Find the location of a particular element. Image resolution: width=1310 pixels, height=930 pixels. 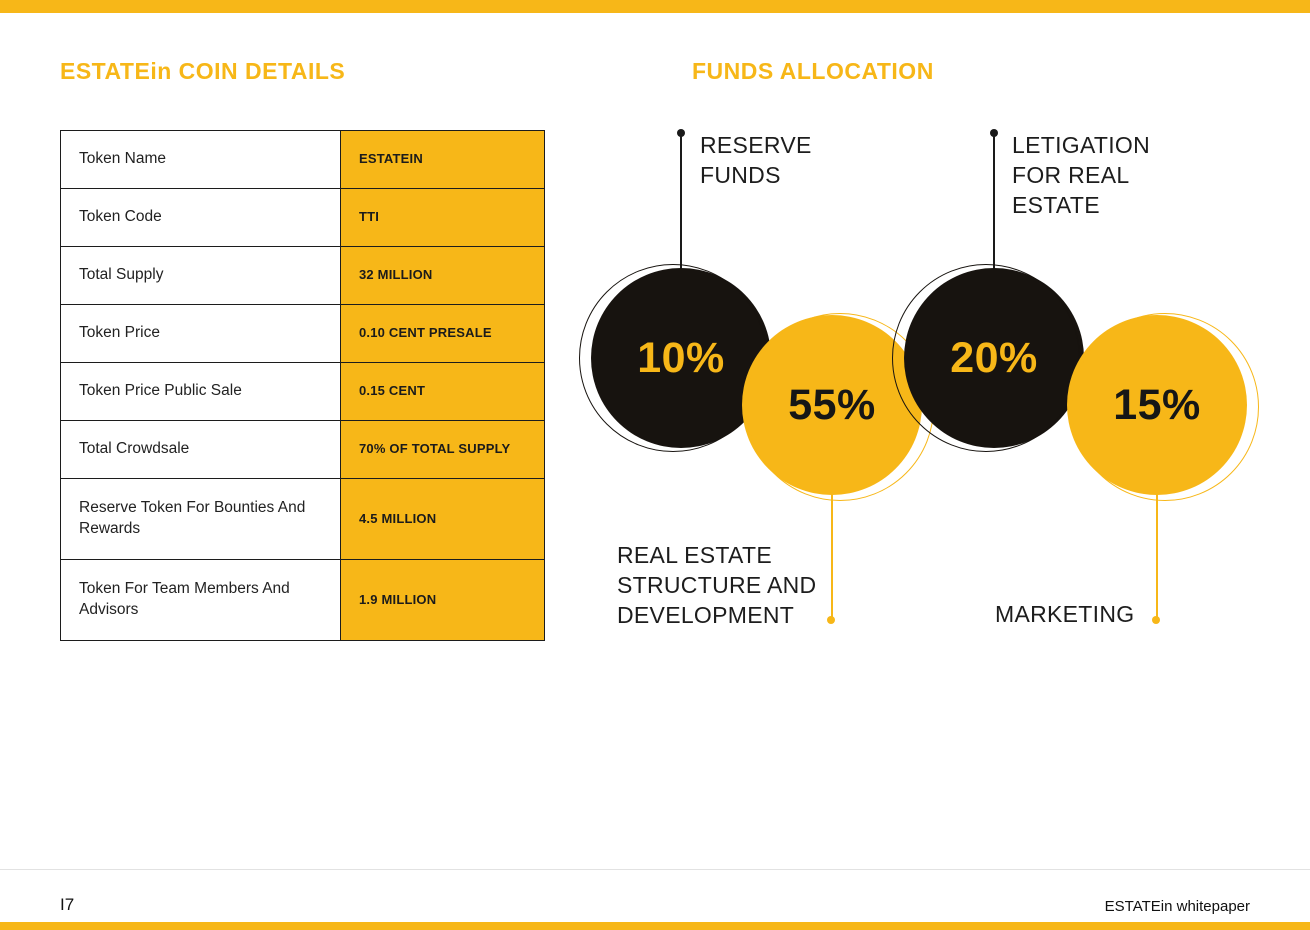

table-row: Total Crowdsale 70% OF TOTAL SUPPLY is located at coordinates (302, 450).